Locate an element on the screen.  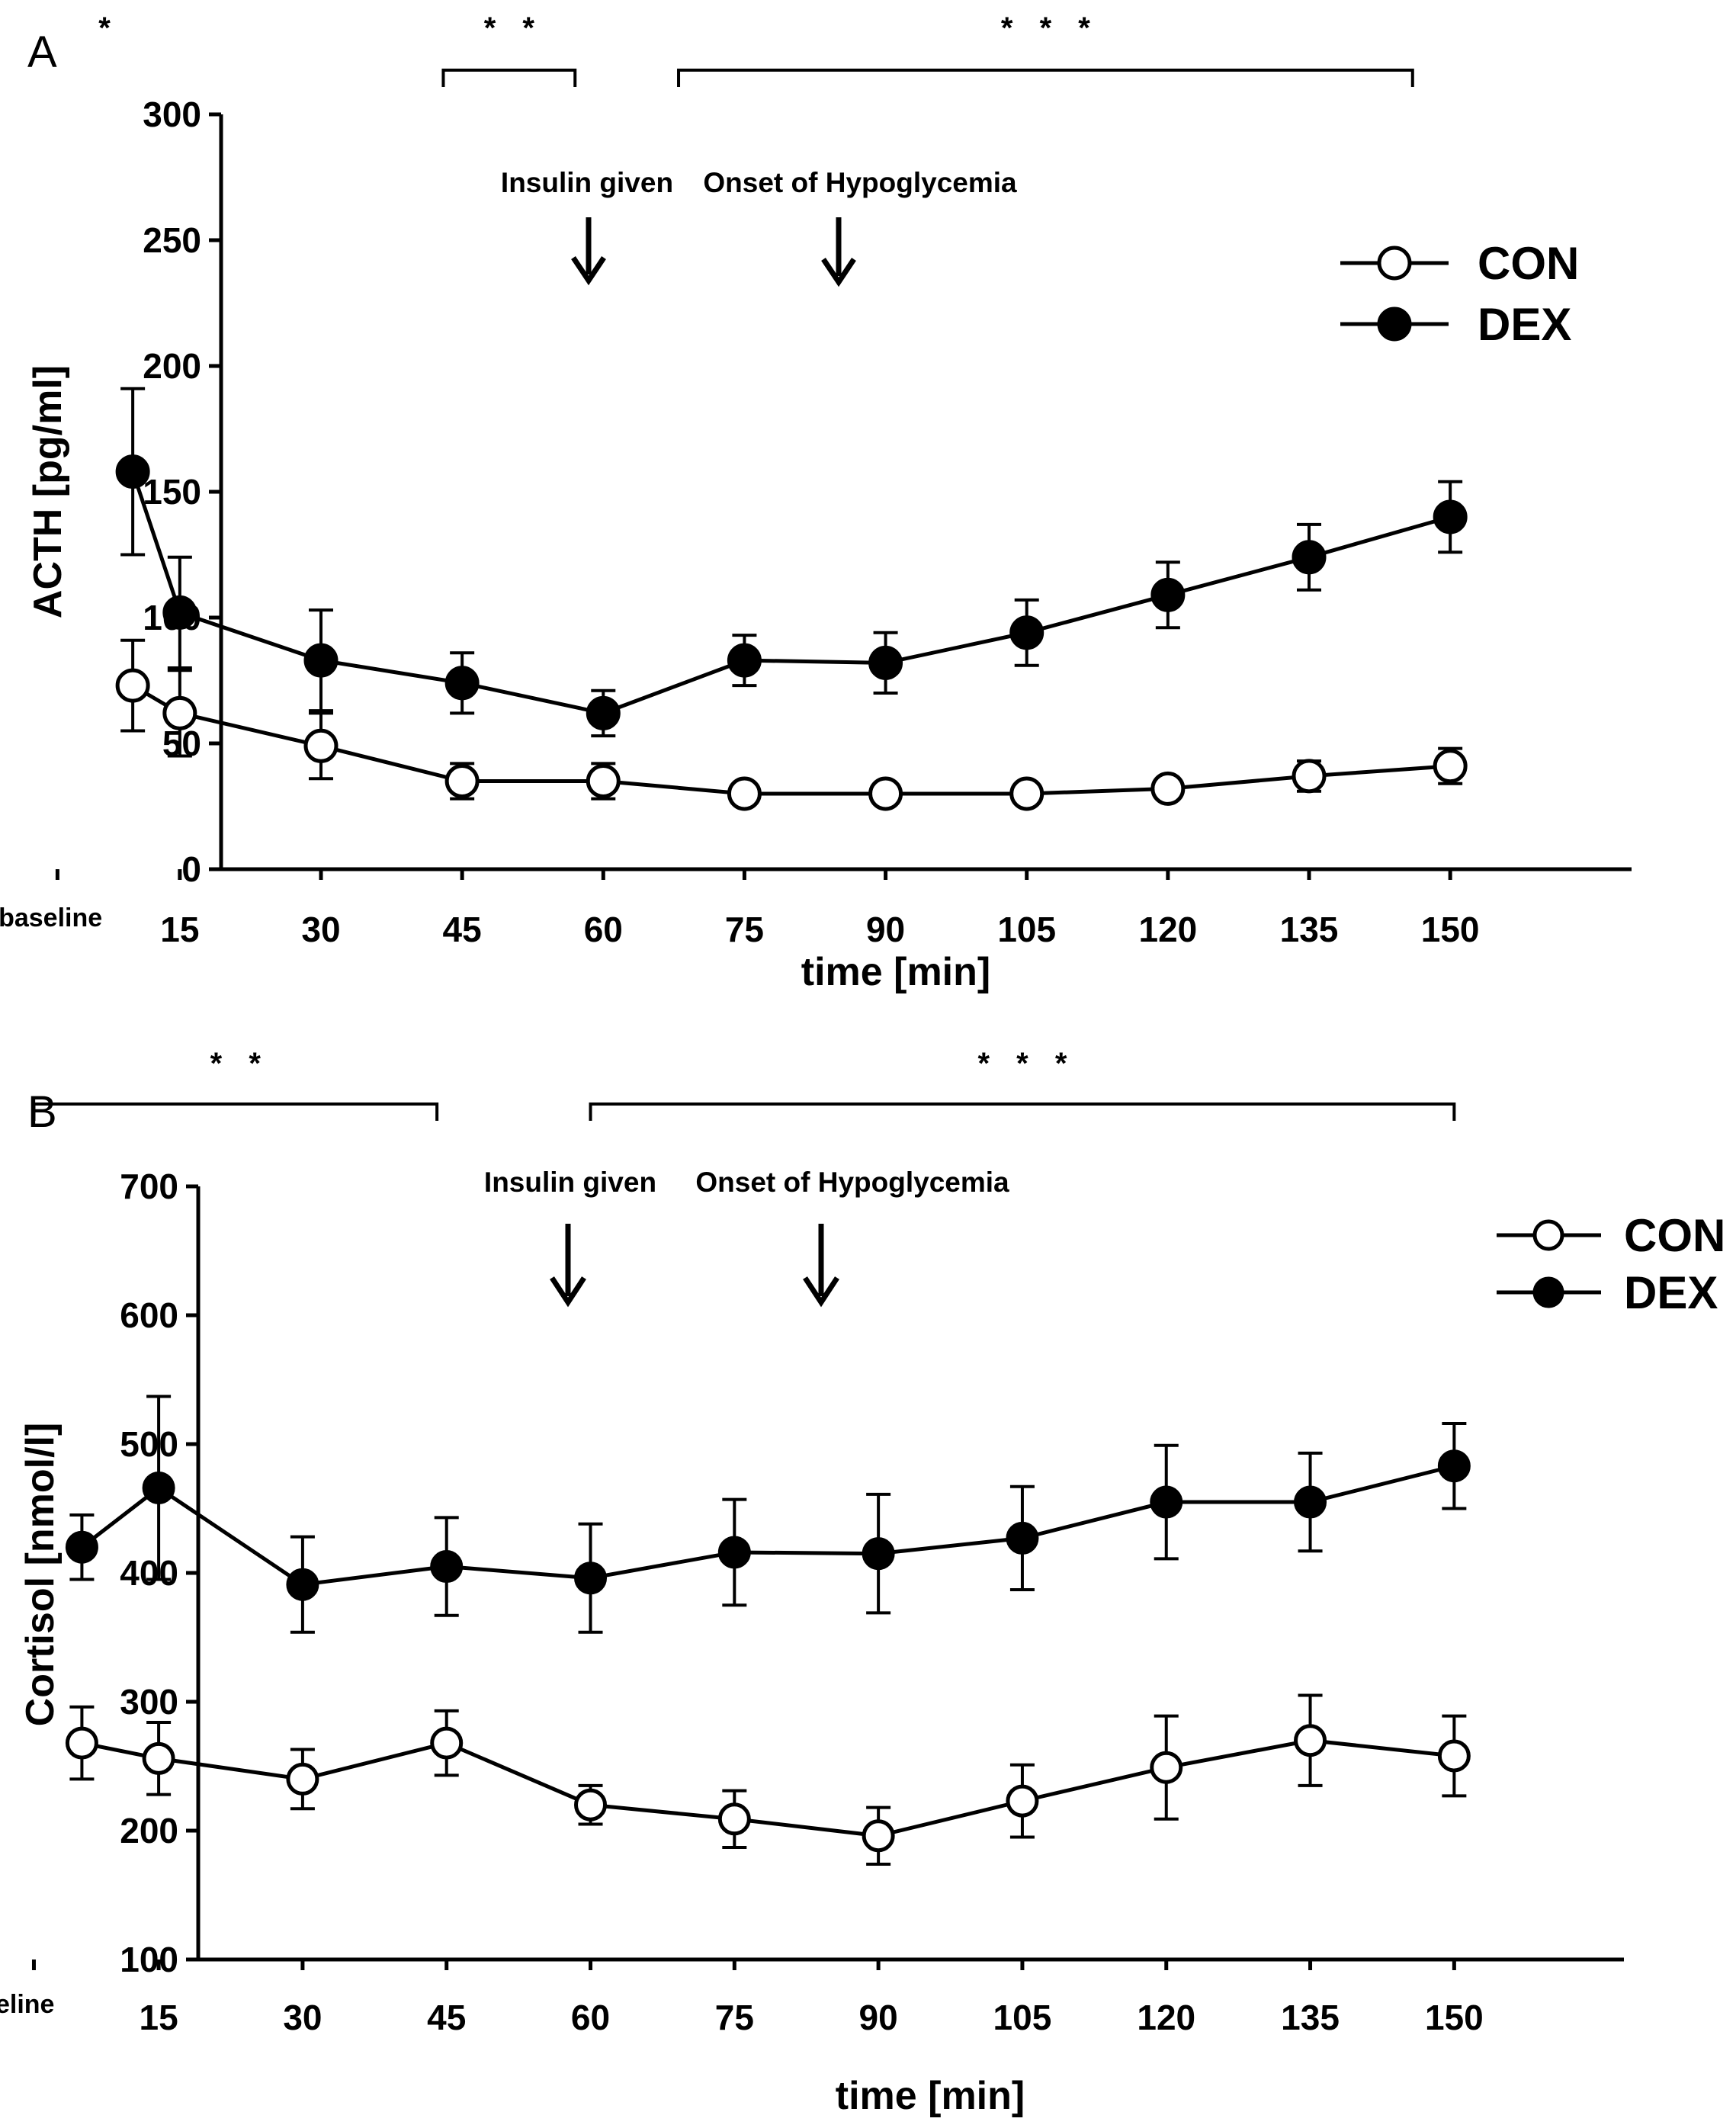
panel-a-legend-con-label: CON is located at coordinates (1529, 263).